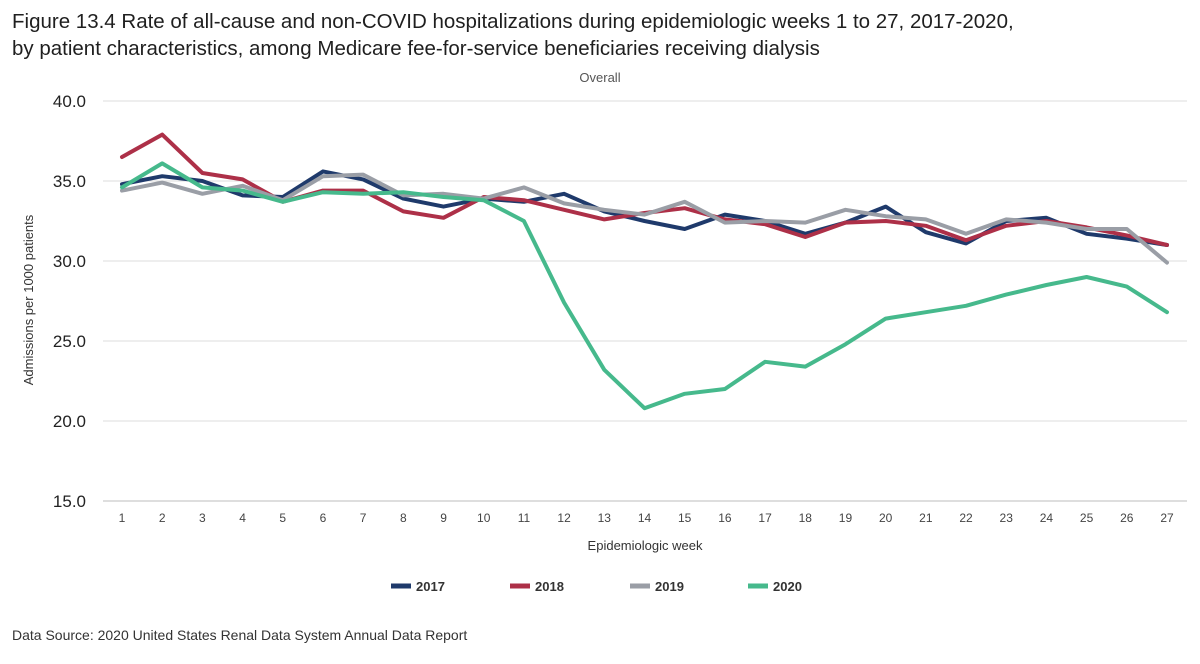 This screenshot has height=664, width=1200. What do you see at coordinates (1087, 518) in the screenshot?
I see `x-tick-label: 25` at bounding box center [1087, 518].